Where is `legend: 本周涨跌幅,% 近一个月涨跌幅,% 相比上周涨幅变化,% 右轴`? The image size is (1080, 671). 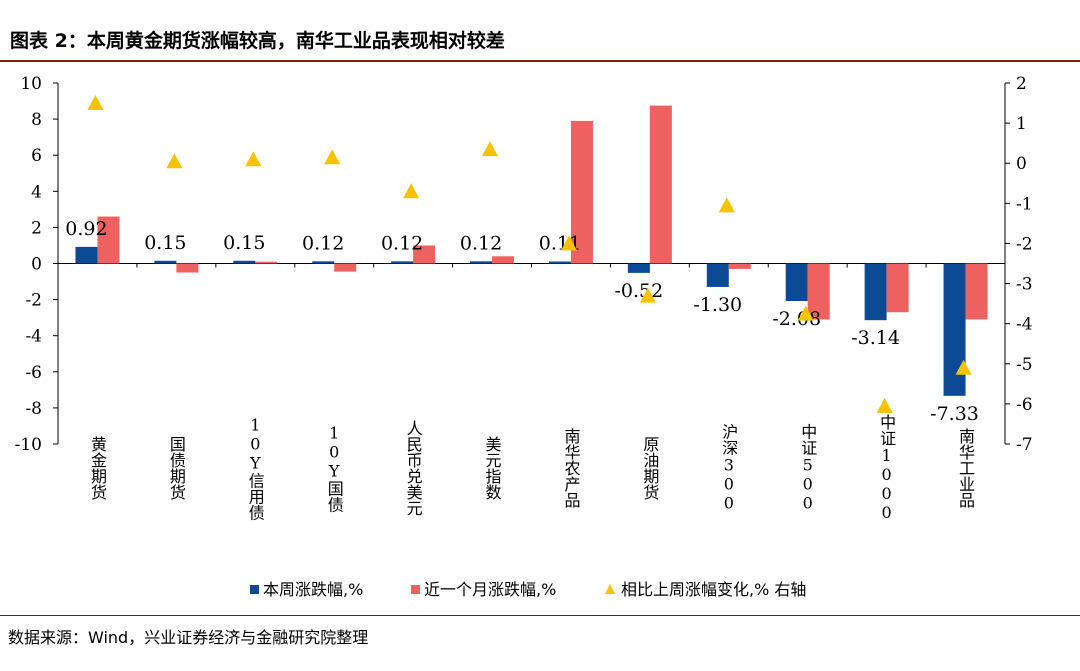
legend: 本周涨跌幅,% 近一个月涨跌幅,% 相比上周涨幅变化,% 右轴 is located at coordinates (528, 589).